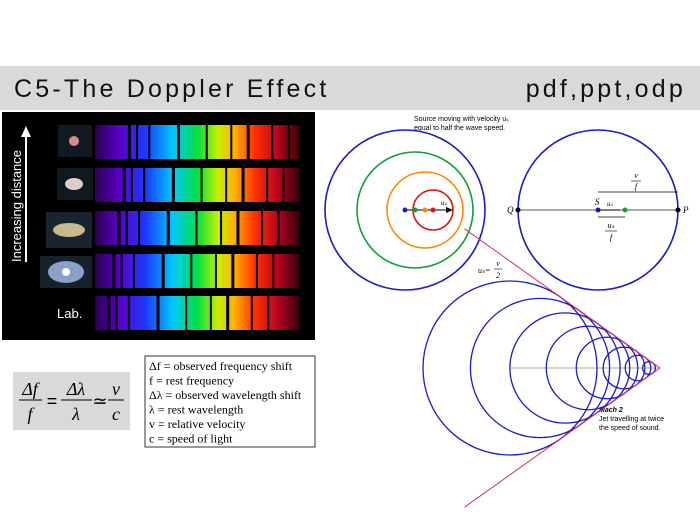  What do you see at coordinates (459, 128) in the screenshot?
I see `caption: equal to half the wave speed.` at bounding box center [459, 128].